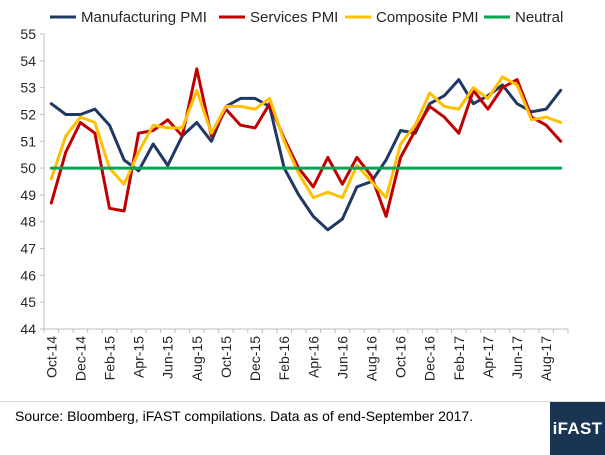  What do you see at coordinates (144, 17) in the screenshot?
I see `legend-label: Manufacturing PMI` at bounding box center [144, 17].